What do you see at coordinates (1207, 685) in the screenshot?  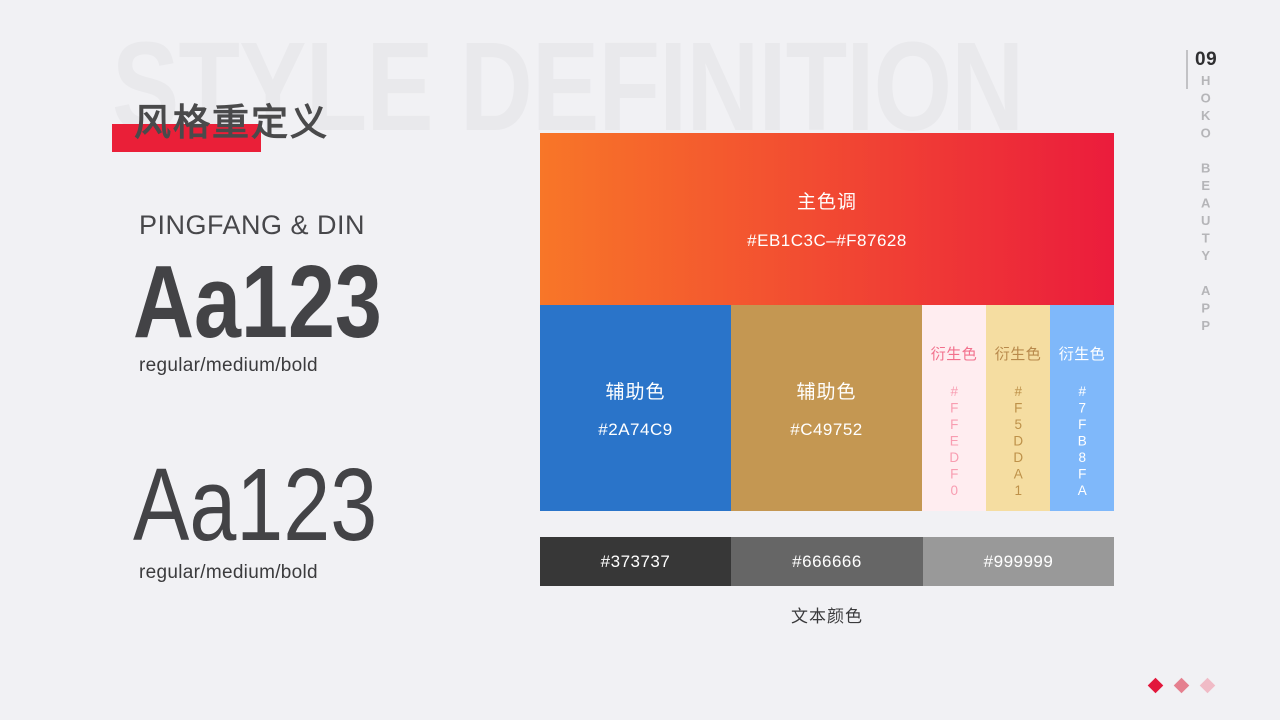 I see `diamond-accent-lightpink` at bounding box center [1207, 685].